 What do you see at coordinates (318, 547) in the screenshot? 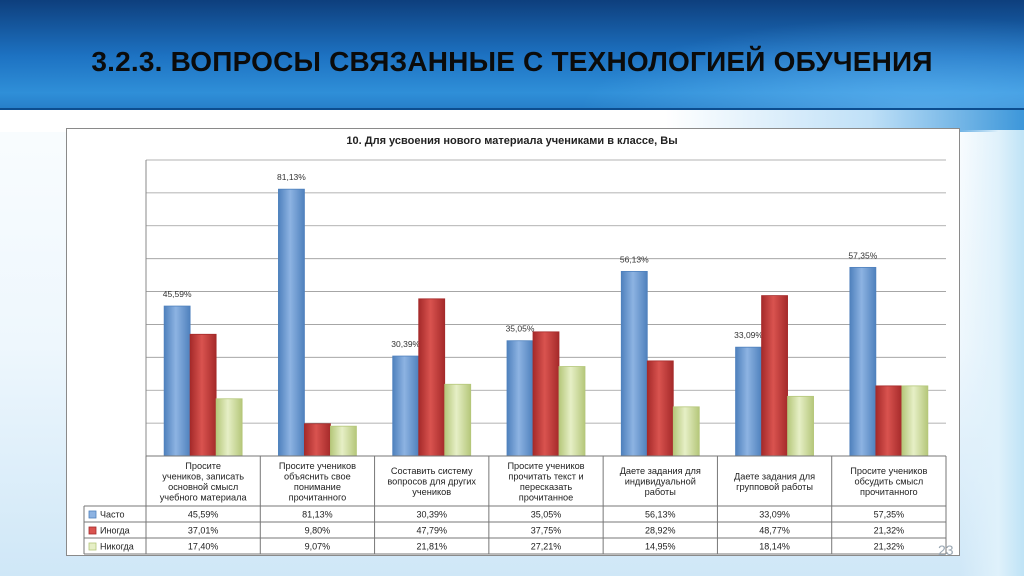
I see `table-value: 9,07%` at bounding box center [318, 547].